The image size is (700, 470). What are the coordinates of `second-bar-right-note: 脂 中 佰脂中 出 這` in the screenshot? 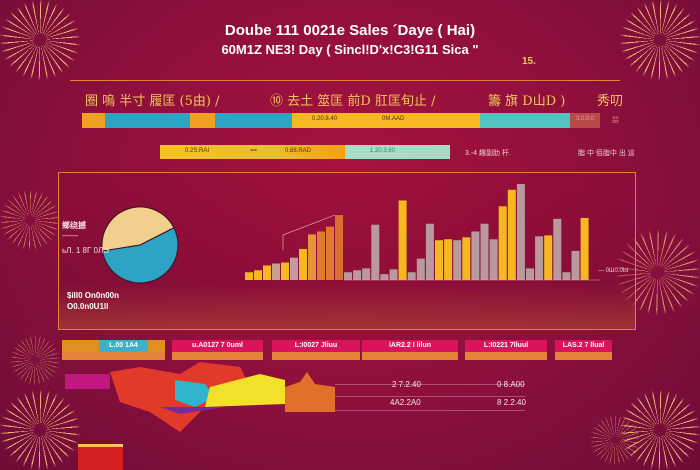 It's located at (606, 153).